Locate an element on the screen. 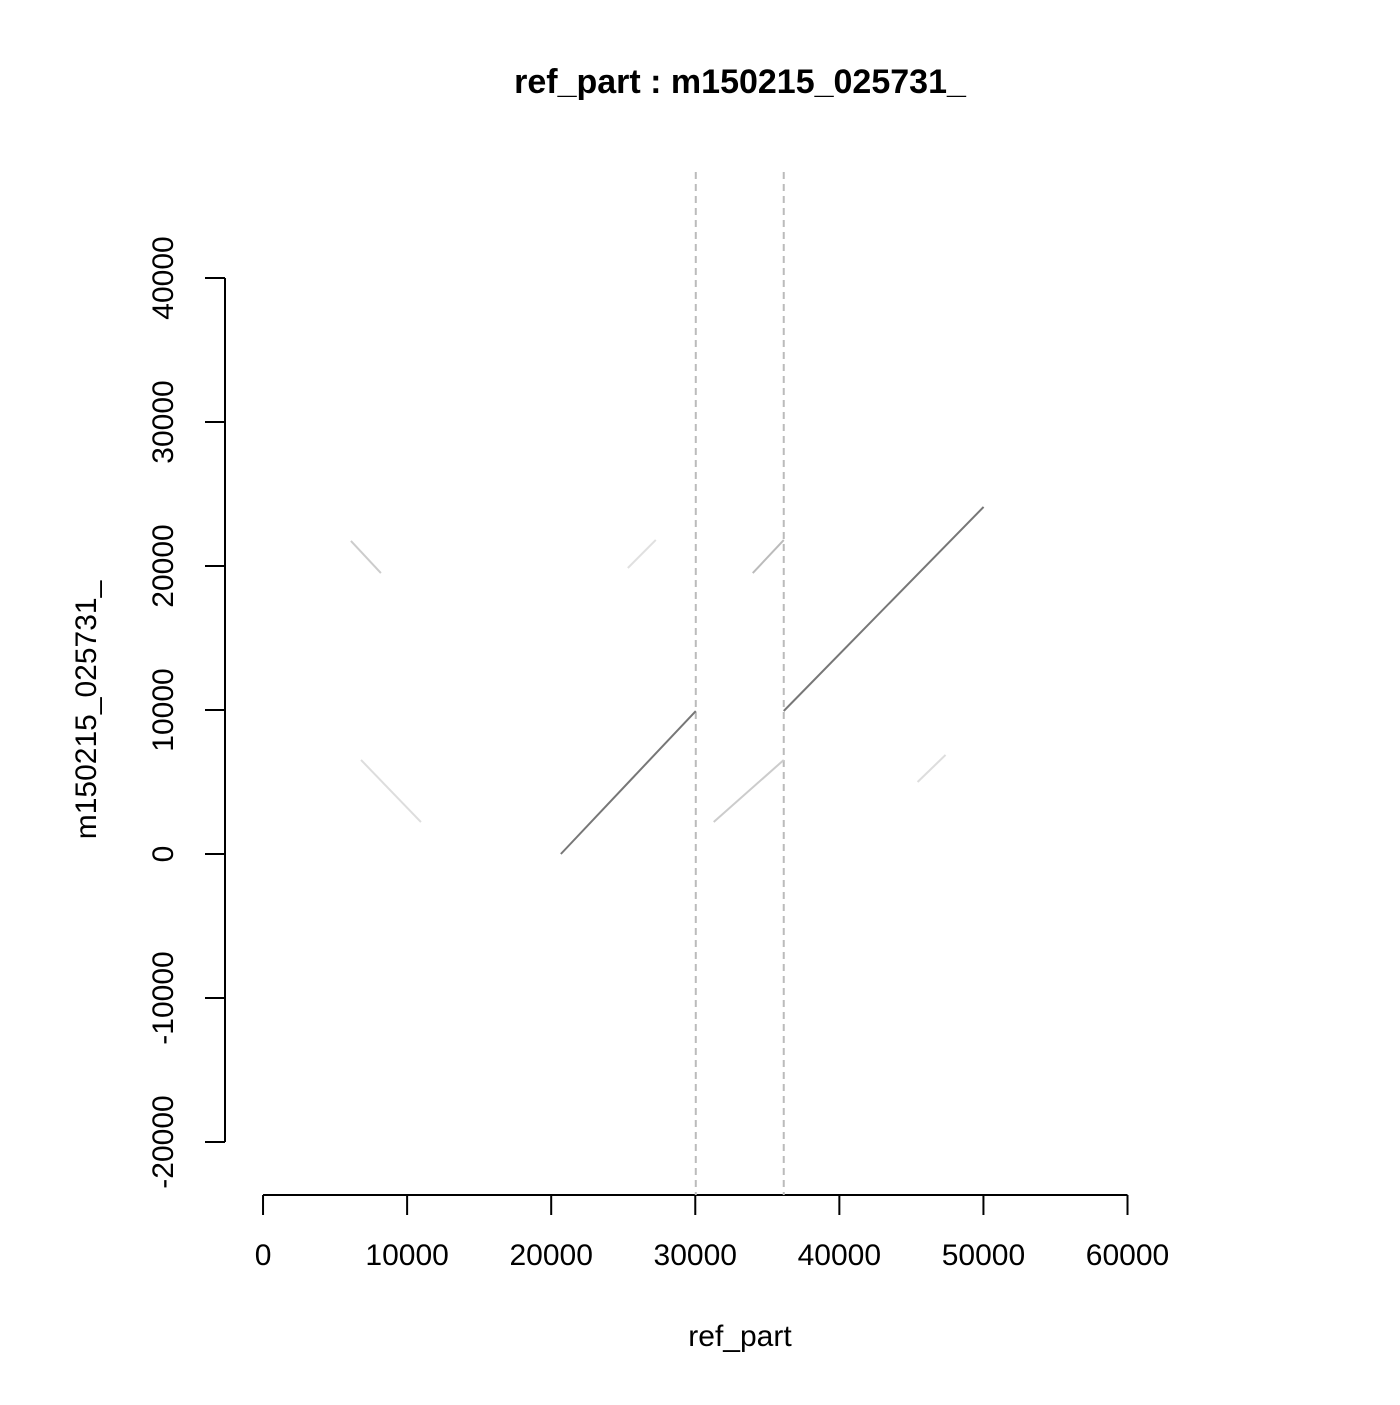  y-tick-label: 30000 is located at coordinates (163, 421).